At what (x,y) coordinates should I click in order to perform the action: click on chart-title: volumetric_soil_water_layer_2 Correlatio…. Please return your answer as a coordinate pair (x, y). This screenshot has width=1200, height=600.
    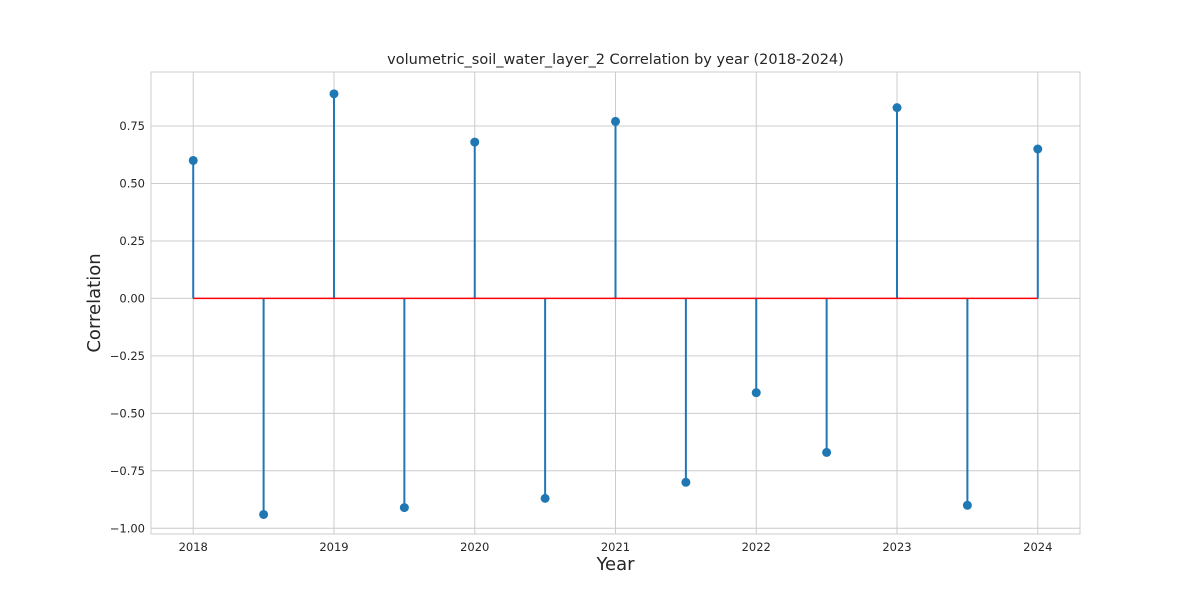
    Looking at the image, I should click on (615, 60).